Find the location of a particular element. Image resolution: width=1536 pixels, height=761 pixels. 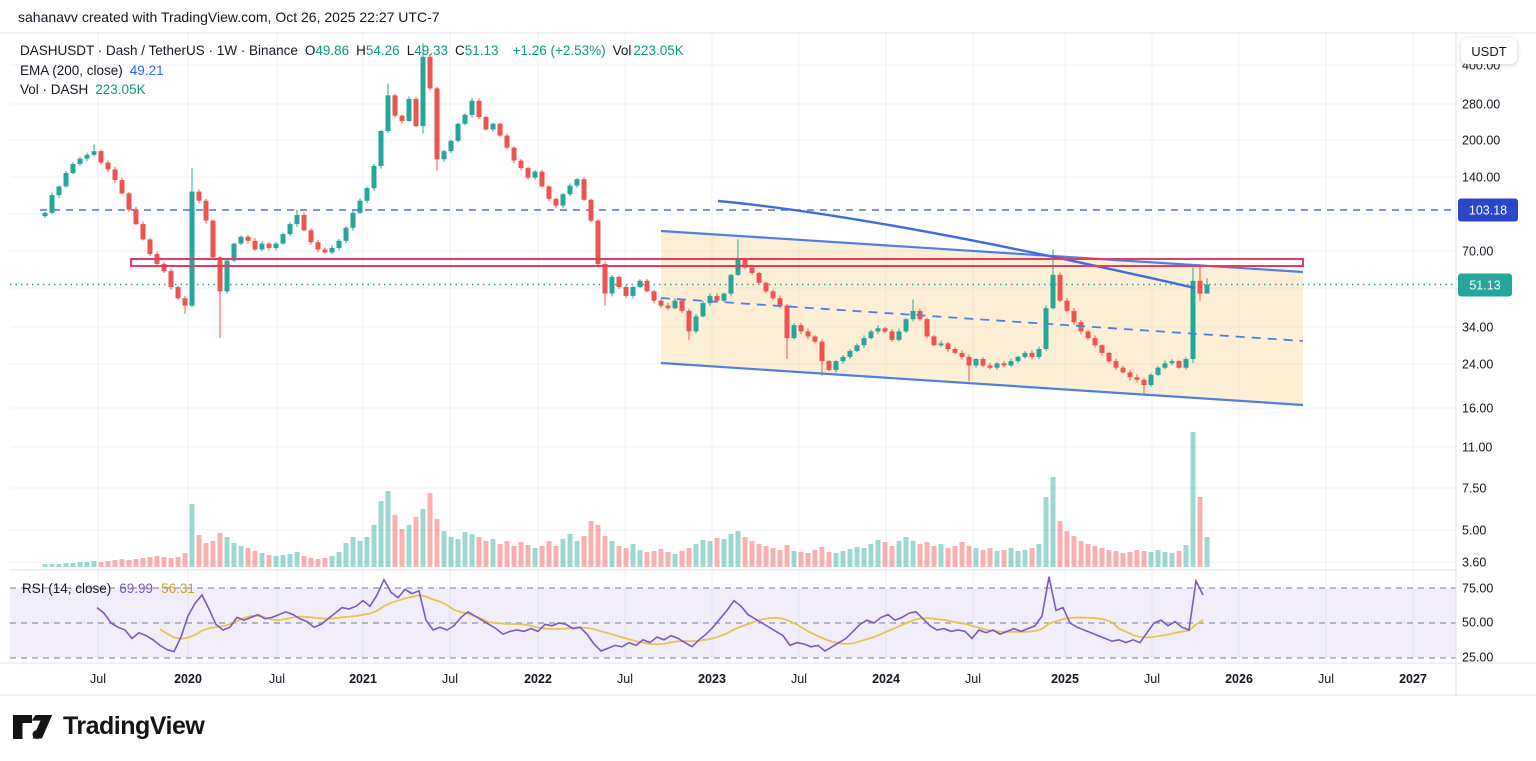

rsi-legend: RSI (14, close) 69.99 56.31 is located at coordinates (108, 588).